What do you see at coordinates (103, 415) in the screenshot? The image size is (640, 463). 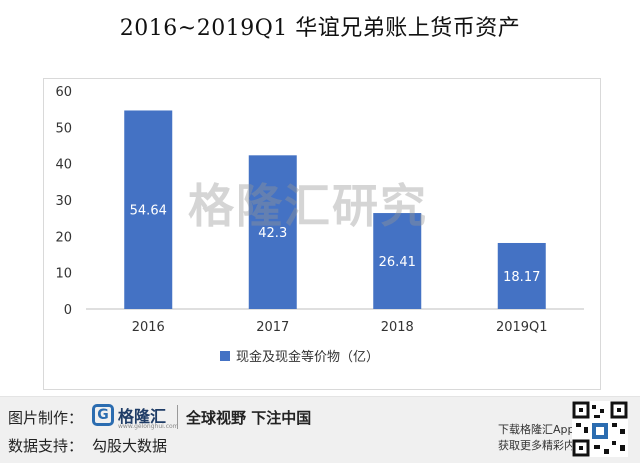 I see `logo-mark: G` at bounding box center [103, 415].